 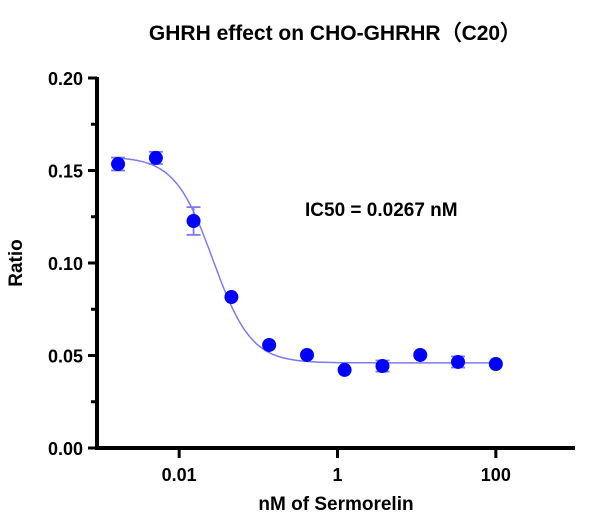 I want to click on y-axis-label: Ratio, so click(x=16, y=263).